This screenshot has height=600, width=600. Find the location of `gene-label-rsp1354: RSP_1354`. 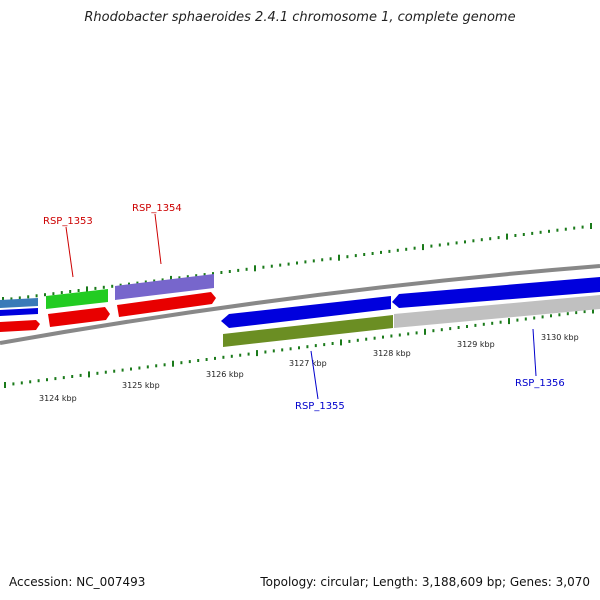

gene-label-rsp1354: RSP_1354 is located at coordinates (157, 208).